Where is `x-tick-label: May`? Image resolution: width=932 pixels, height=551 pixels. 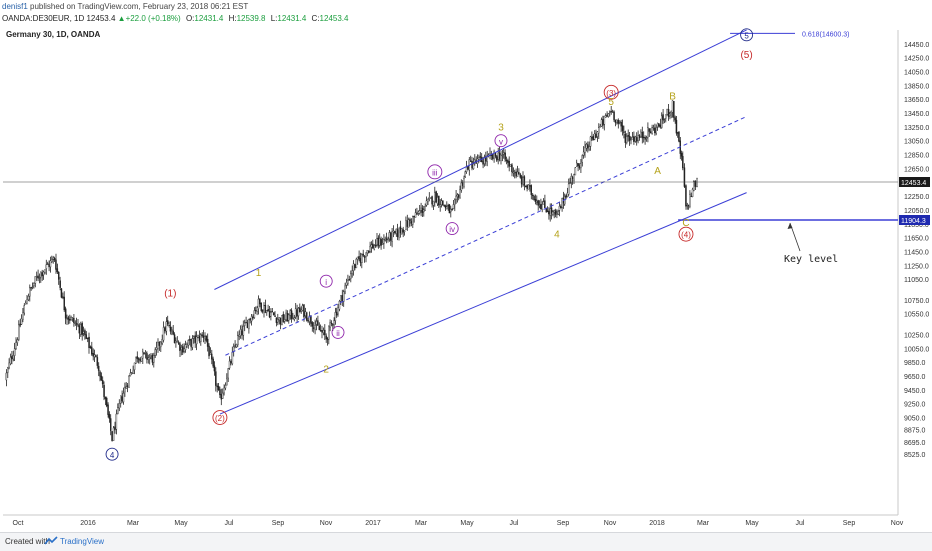 x-tick-label: May is located at coordinates (467, 523).